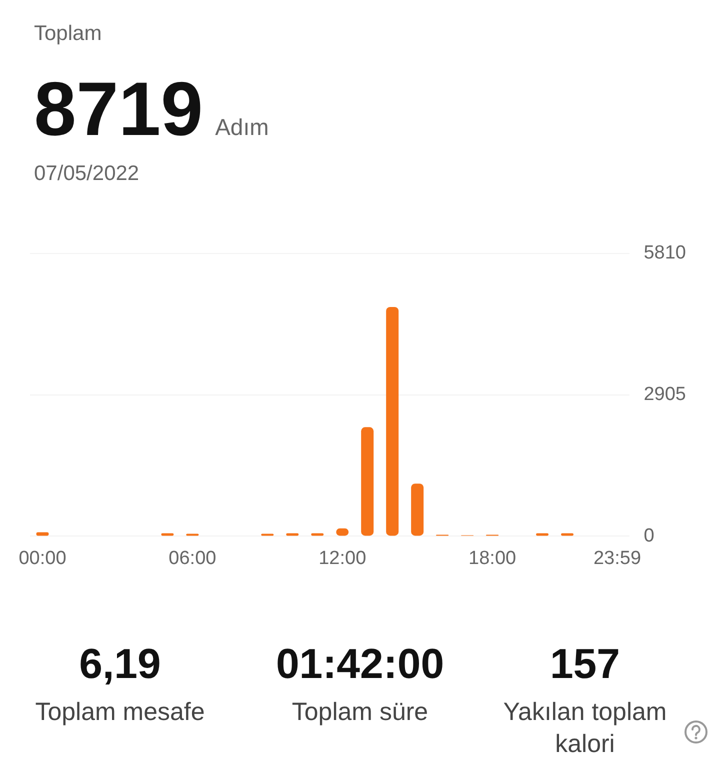  What do you see at coordinates (617, 558) in the screenshot?
I see `x-tick-label: 23:59` at bounding box center [617, 558].